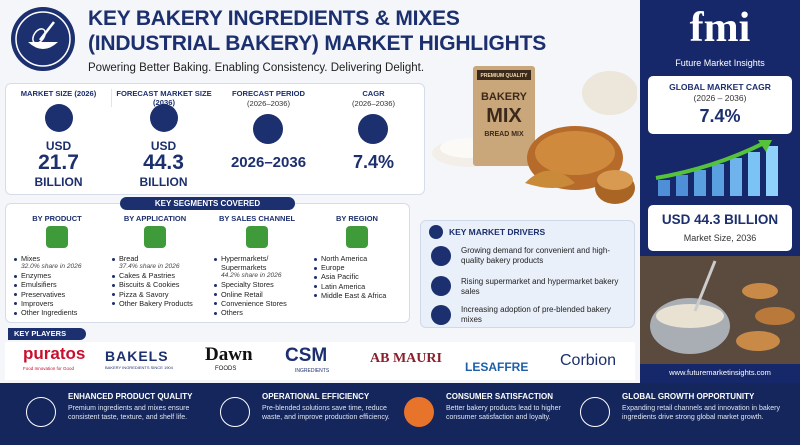 This screenshot has height=445, width=800. What do you see at coordinates (257, 218) in the screenshot?
I see `segment-heading: BY SALES CHANNEL` at bounding box center [257, 218].